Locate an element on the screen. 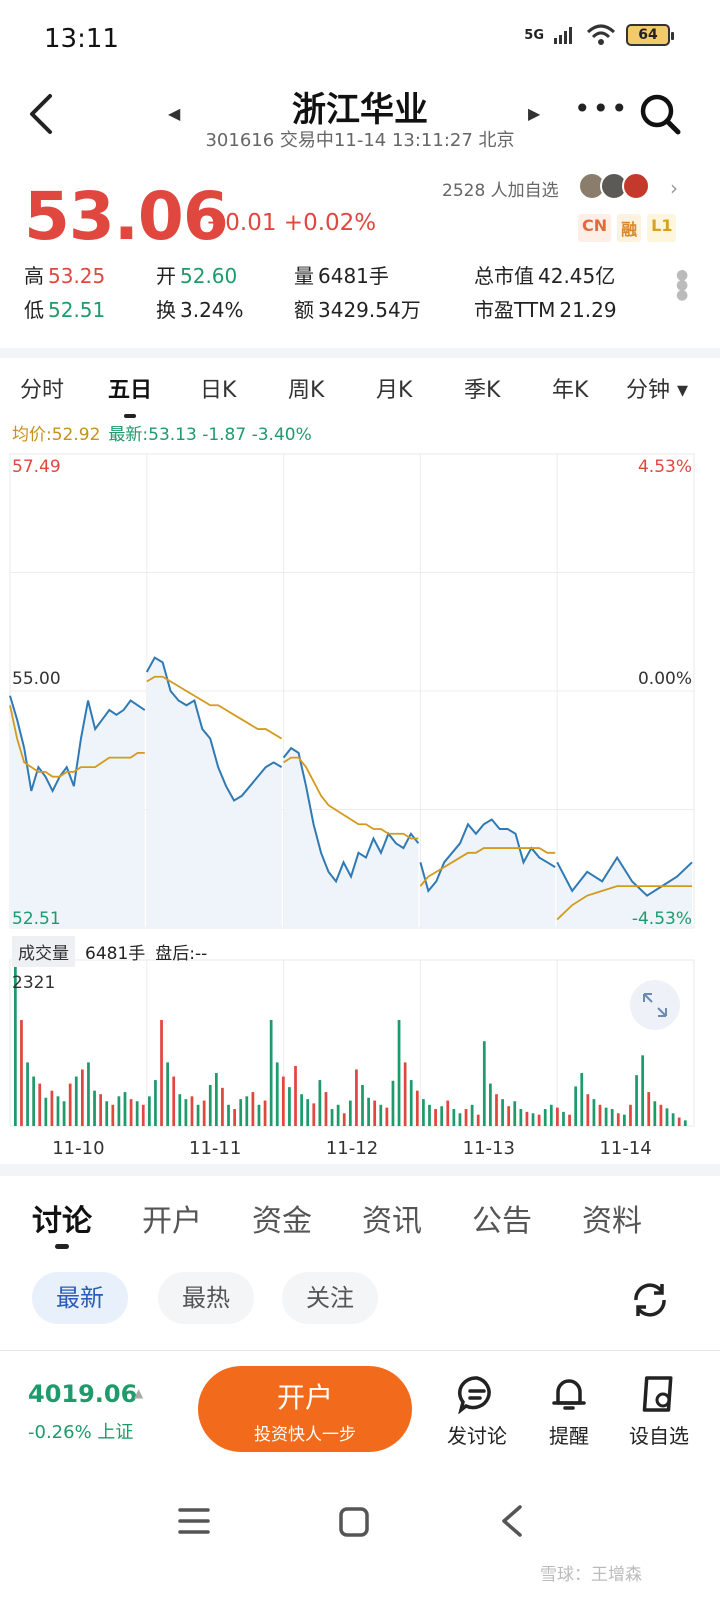  pct-label-bottom: -4.53% is located at coordinates (662, 919).